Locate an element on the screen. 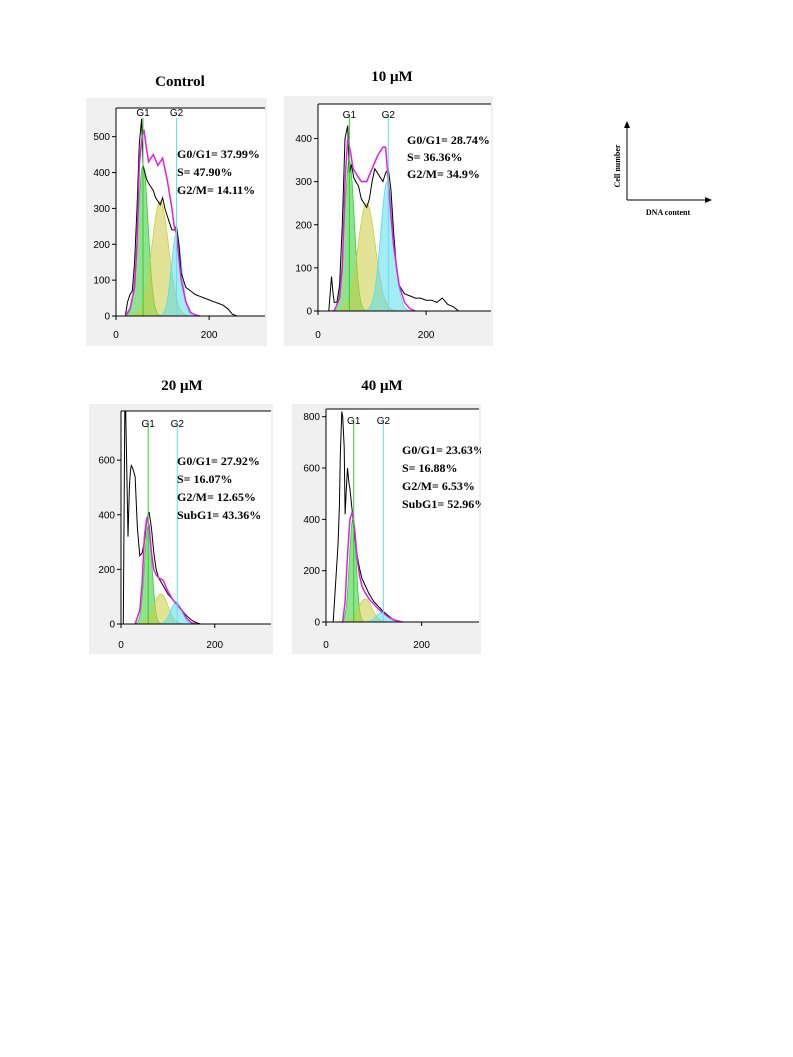 This screenshot has height=1057, width=793. stat-annotation: G2/M= 14.11% is located at coordinates (216, 190).